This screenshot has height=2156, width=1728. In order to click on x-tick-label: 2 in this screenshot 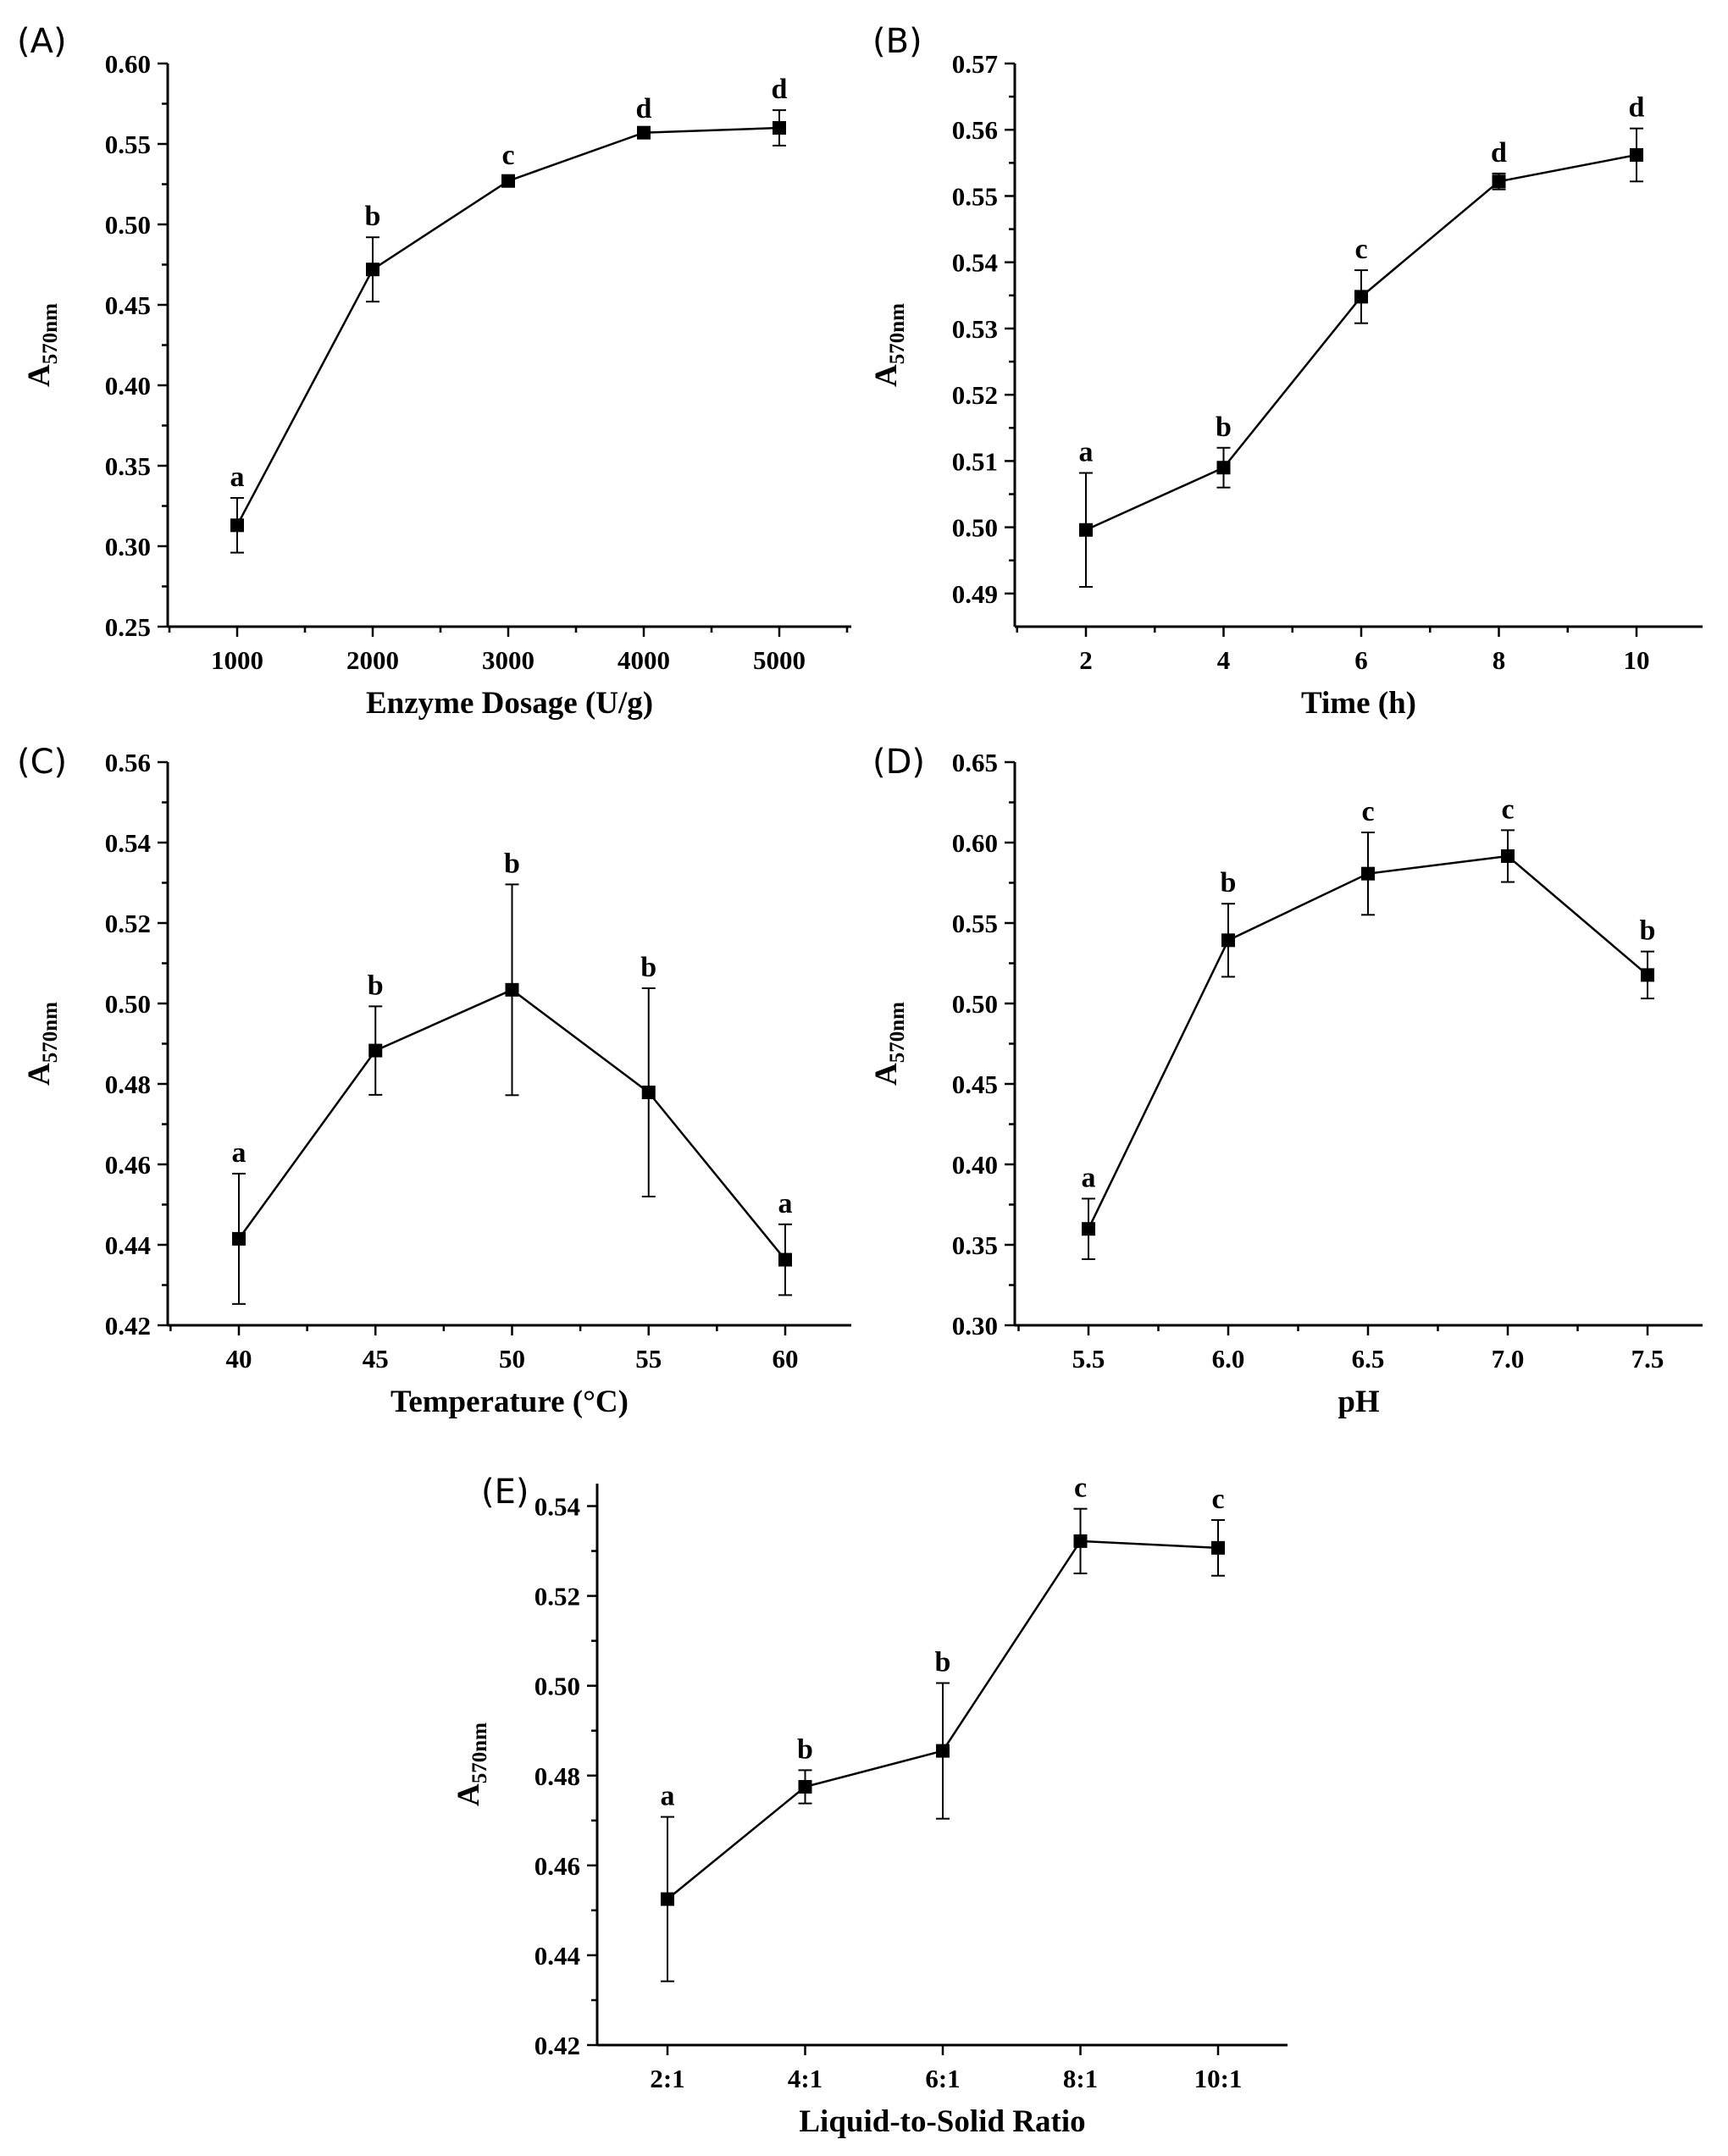, I will do `click(1086, 660)`.